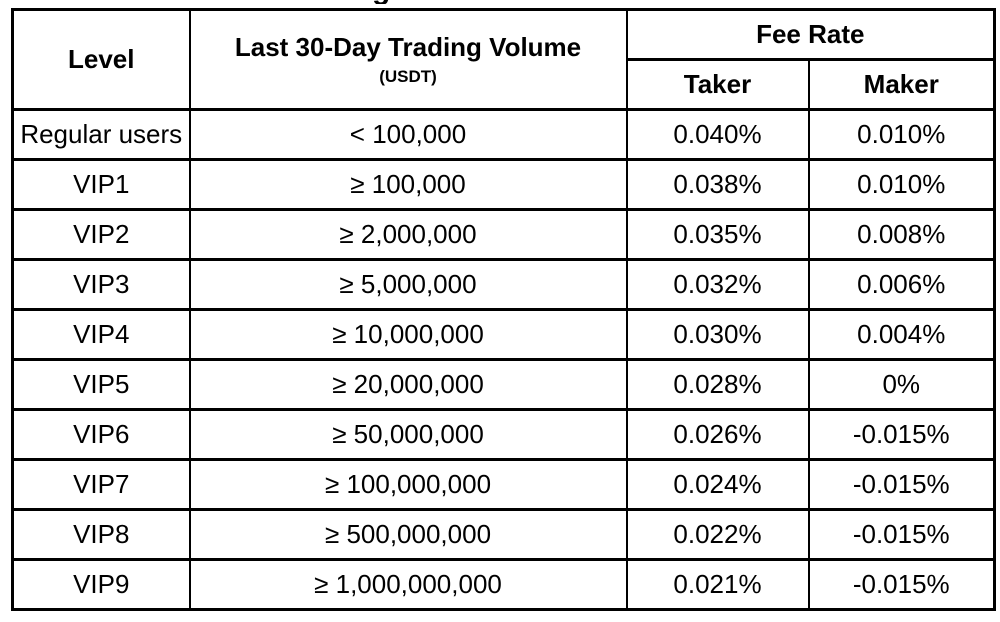 This screenshot has height=622, width=1000. What do you see at coordinates (717, 434) in the screenshot?
I see `taker-cell: 0.026%` at bounding box center [717, 434].